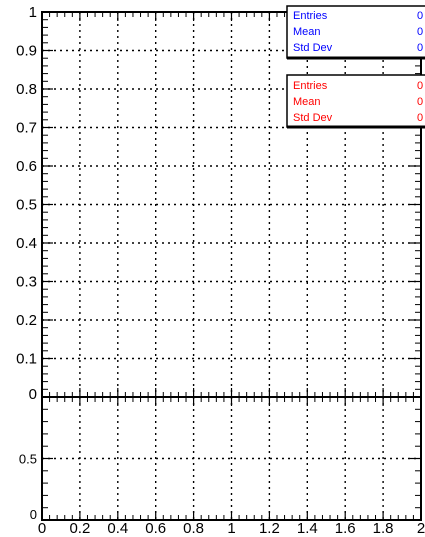  I want to click on x-tick-labels: 0 0.2 0.4 0.6 0.8 1 1.2 1.4 1.6 1.8 2, so click(231, 528).